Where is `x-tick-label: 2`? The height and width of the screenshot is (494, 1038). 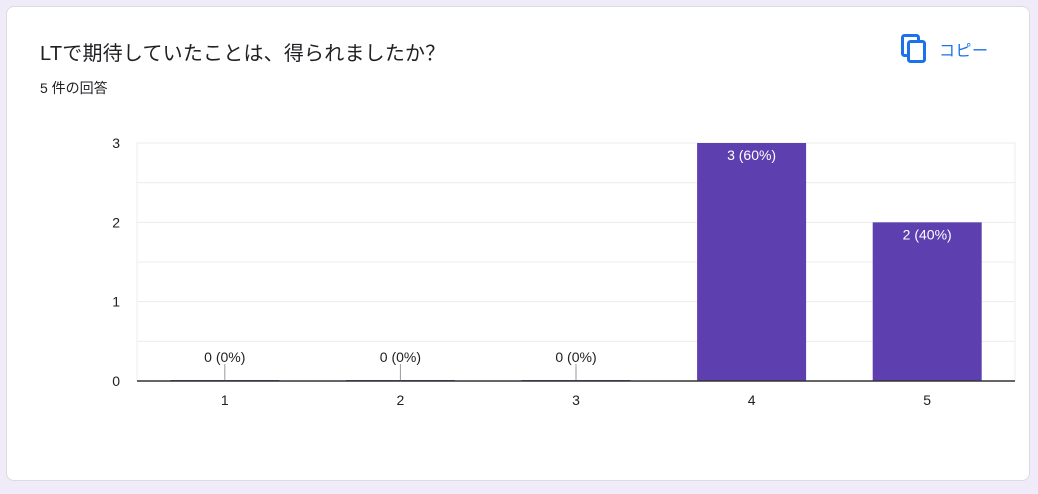 x-tick-label: 2 is located at coordinates (401, 400).